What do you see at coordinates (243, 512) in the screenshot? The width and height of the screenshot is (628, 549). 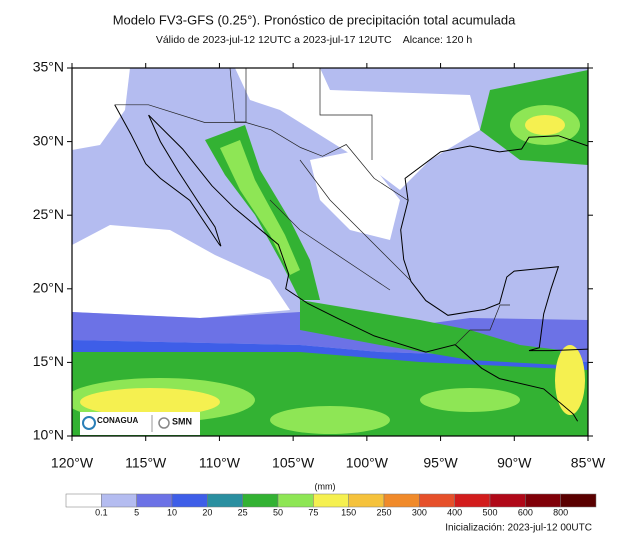 I see `colorbar-label: 25` at bounding box center [243, 512].